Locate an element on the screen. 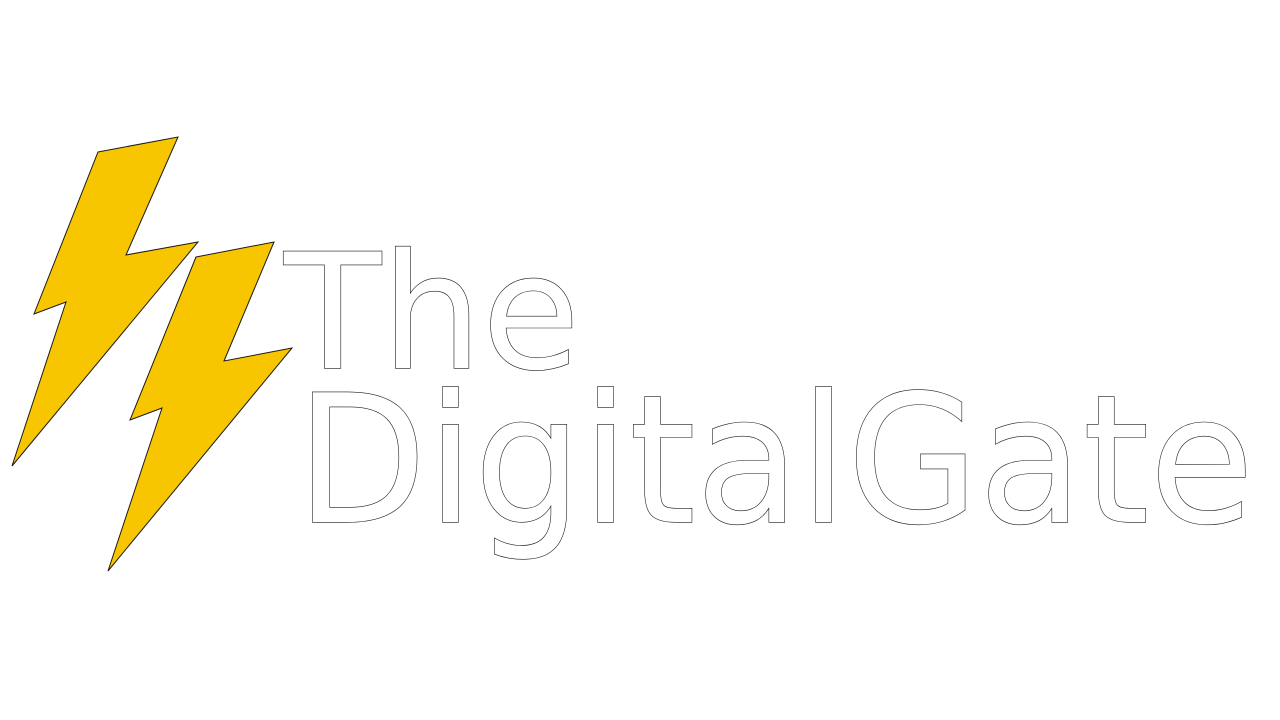 This screenshot has width=1280, height=720. wordmark-line-the: The is located at coordinates (431, 312).